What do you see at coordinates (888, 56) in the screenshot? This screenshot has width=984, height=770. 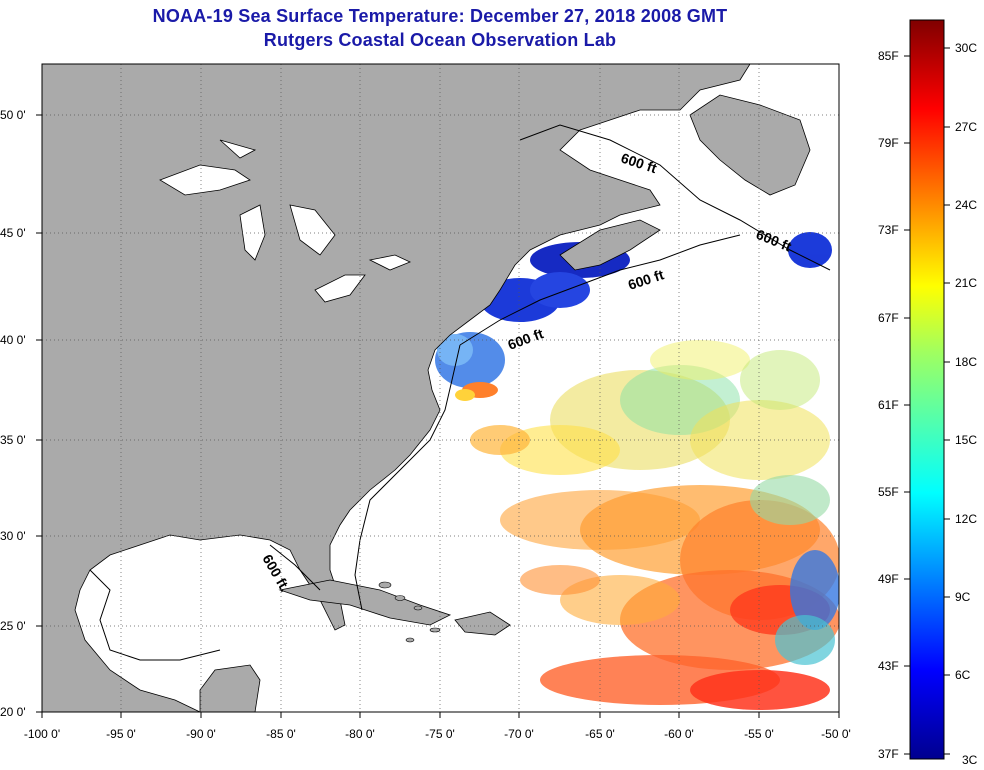 I see `colorbar-f-label: 85F` at bounding box center [888, 56].